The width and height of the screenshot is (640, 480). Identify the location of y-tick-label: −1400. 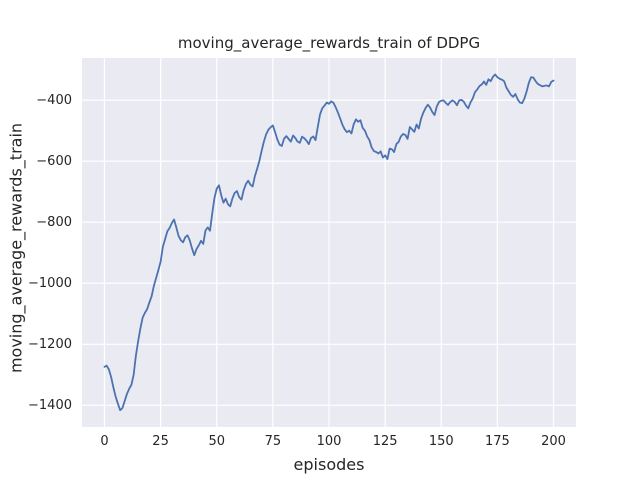
(50, 405).